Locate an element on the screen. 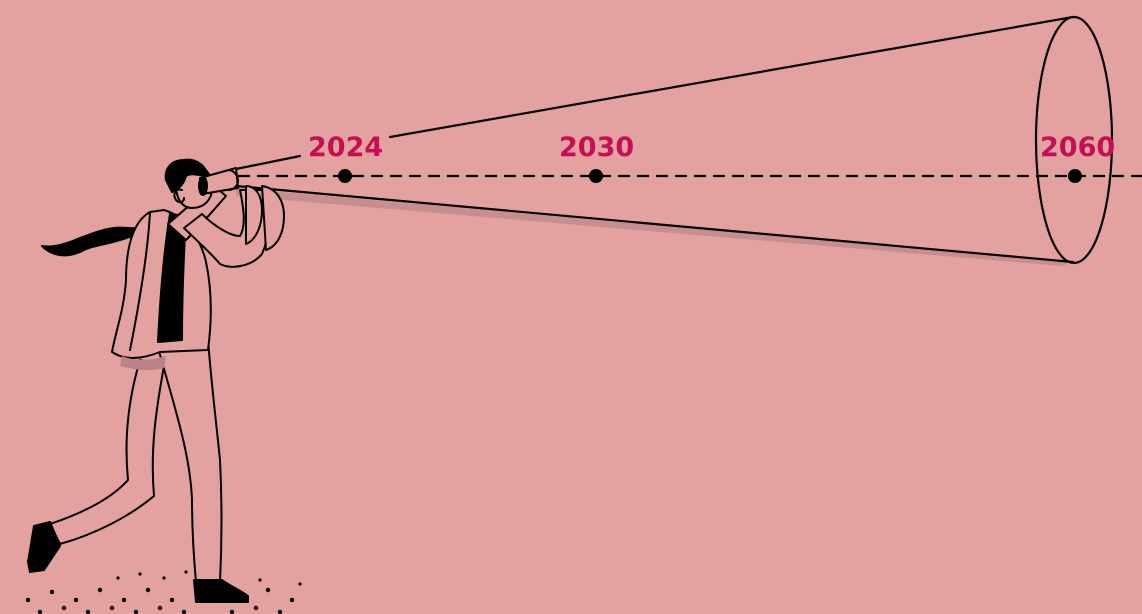  milestone-dot-2024 is located at coordinates (345, 176).